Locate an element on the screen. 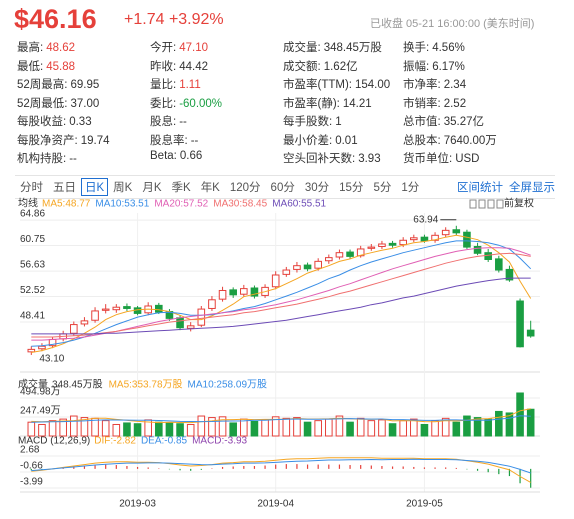 The width and height of the screenshot is (574, 519). stat-item: 最低: 45.88 is located at coordinates (46, 66).